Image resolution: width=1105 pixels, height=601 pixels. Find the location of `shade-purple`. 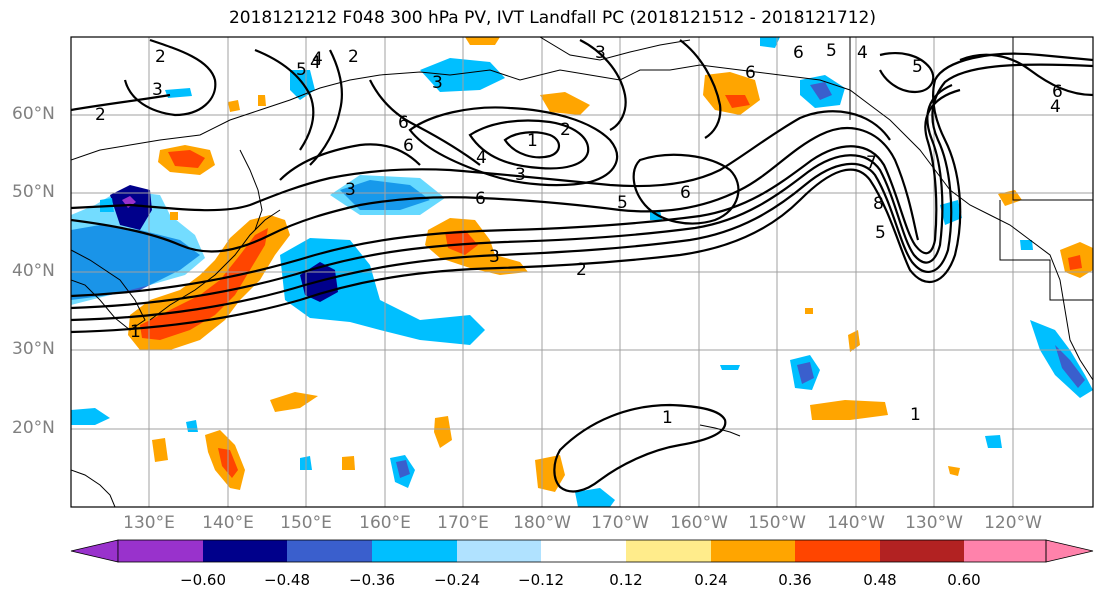

shade-purple is located at coordinates (129, 202).